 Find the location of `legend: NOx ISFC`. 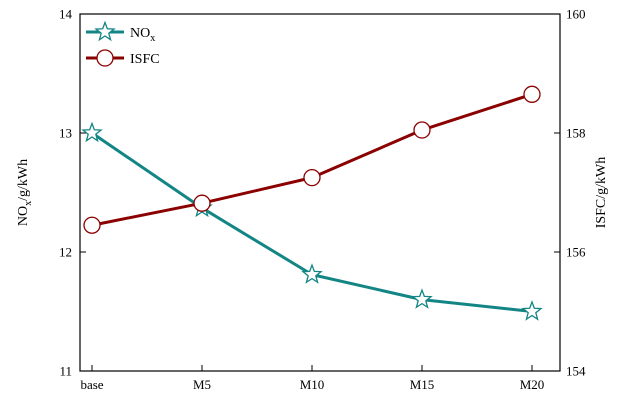

legend: NOx ISFC is located at coordinates (123, 43).